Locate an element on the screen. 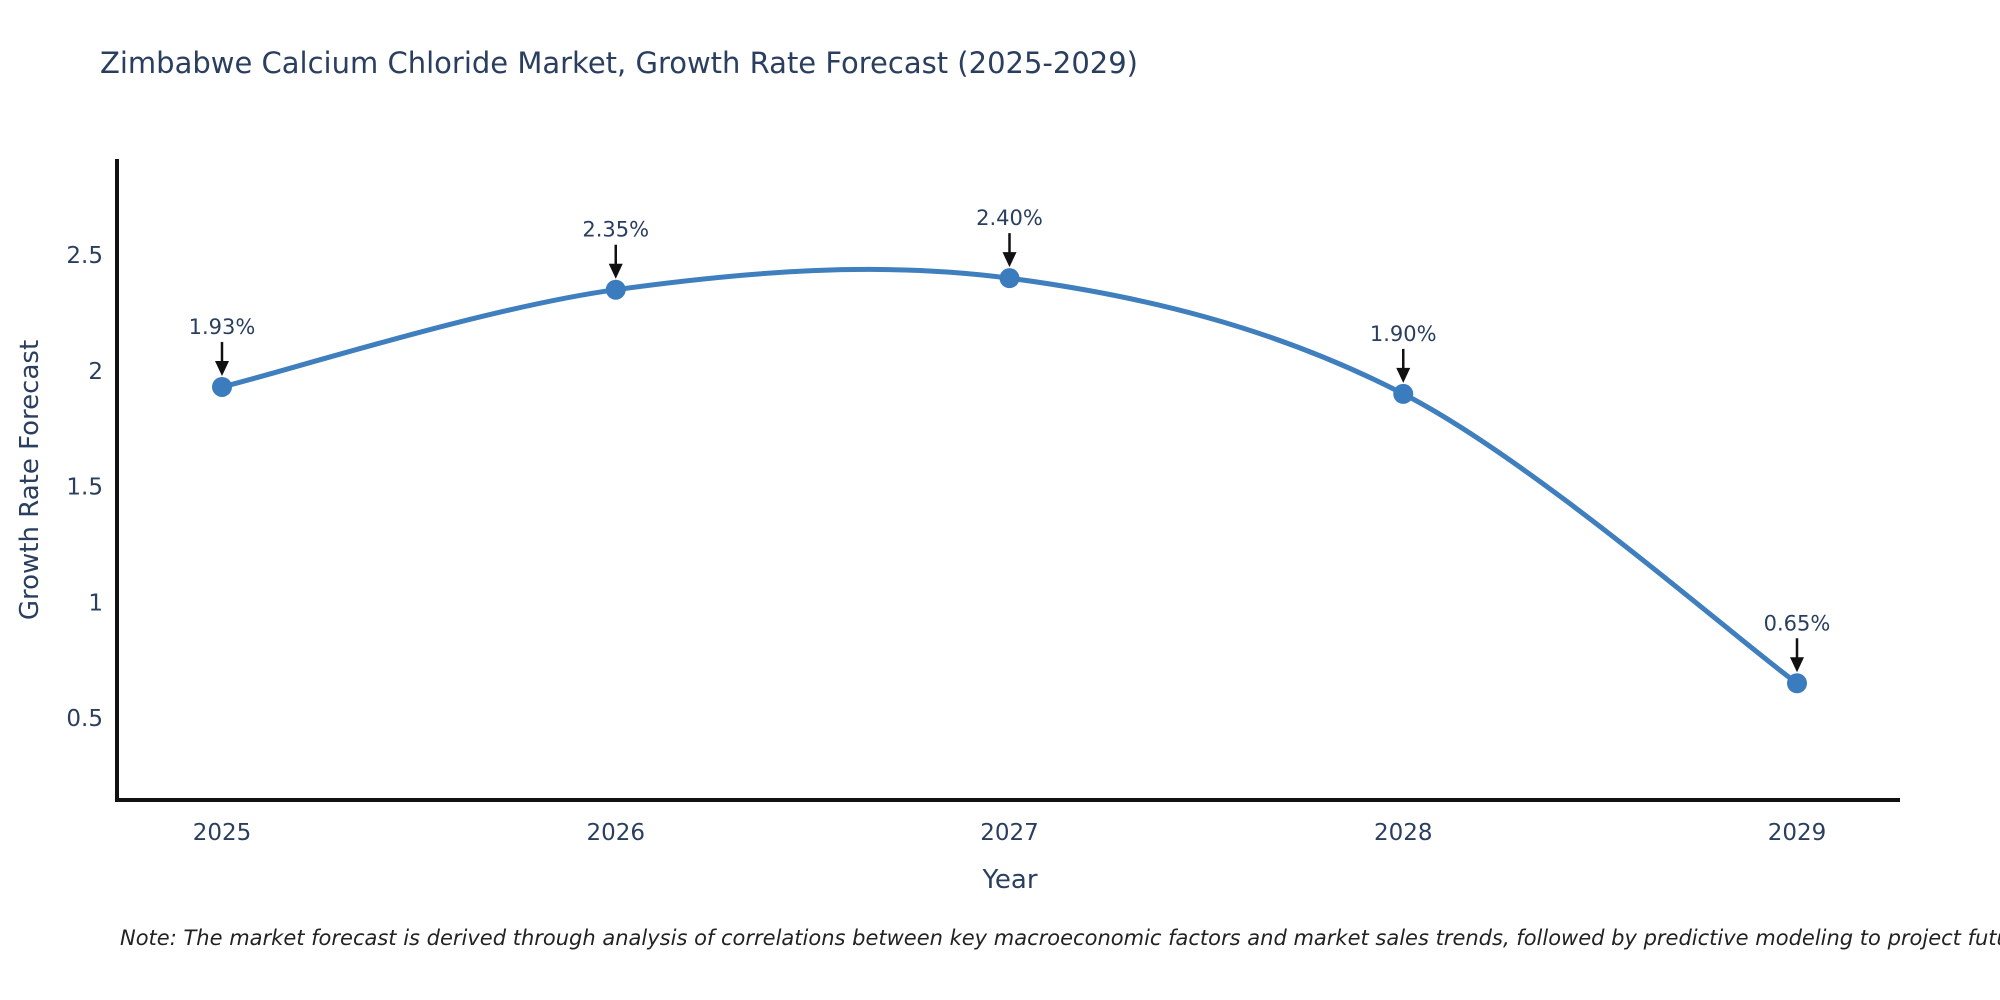 Image resolution: width=2000 pixels, height=1000 pixels. point-annotation-label: 2.40% is located at coordinates (1009, 218).